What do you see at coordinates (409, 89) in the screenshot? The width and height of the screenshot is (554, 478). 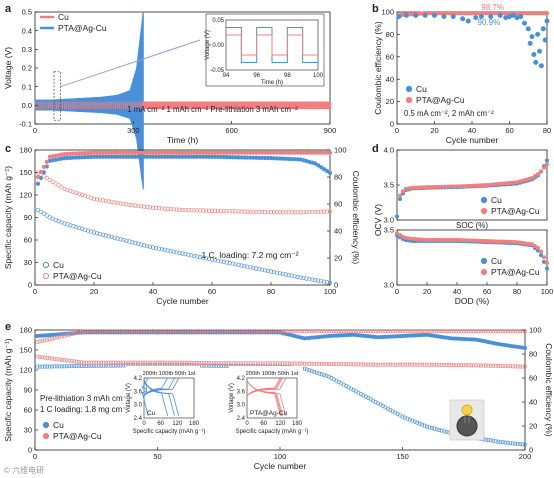 I see `legend-b-cu-swatch` at bounding box center [409, 89].